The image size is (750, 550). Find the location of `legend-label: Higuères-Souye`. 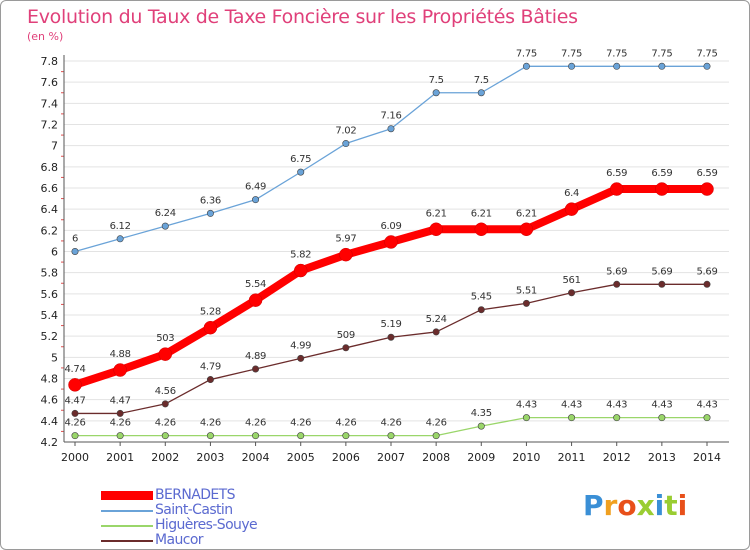

legend-label: Higuères-Souye is located at coordinates (206, 525).